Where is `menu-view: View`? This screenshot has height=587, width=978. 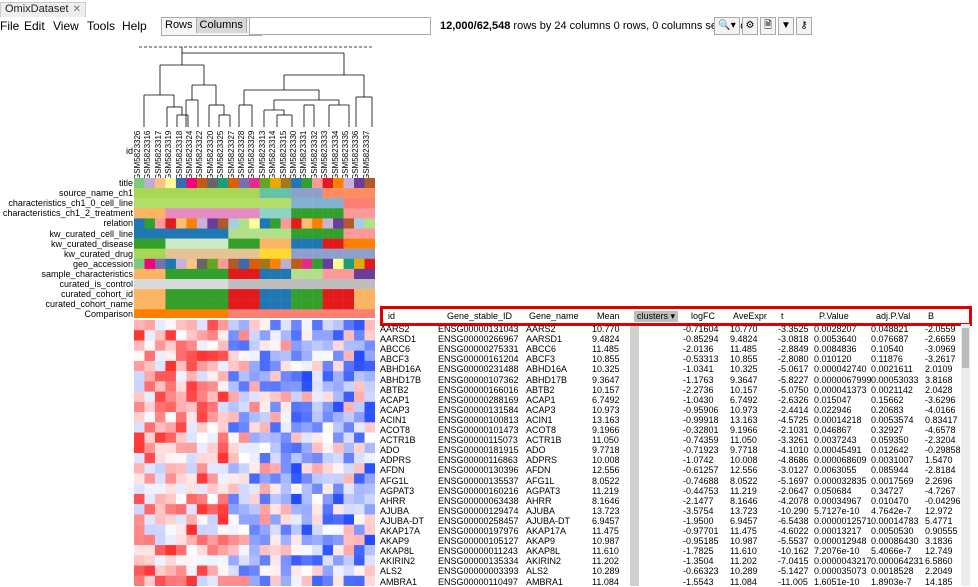
menu-view: View is located at coordinates (66, 26).